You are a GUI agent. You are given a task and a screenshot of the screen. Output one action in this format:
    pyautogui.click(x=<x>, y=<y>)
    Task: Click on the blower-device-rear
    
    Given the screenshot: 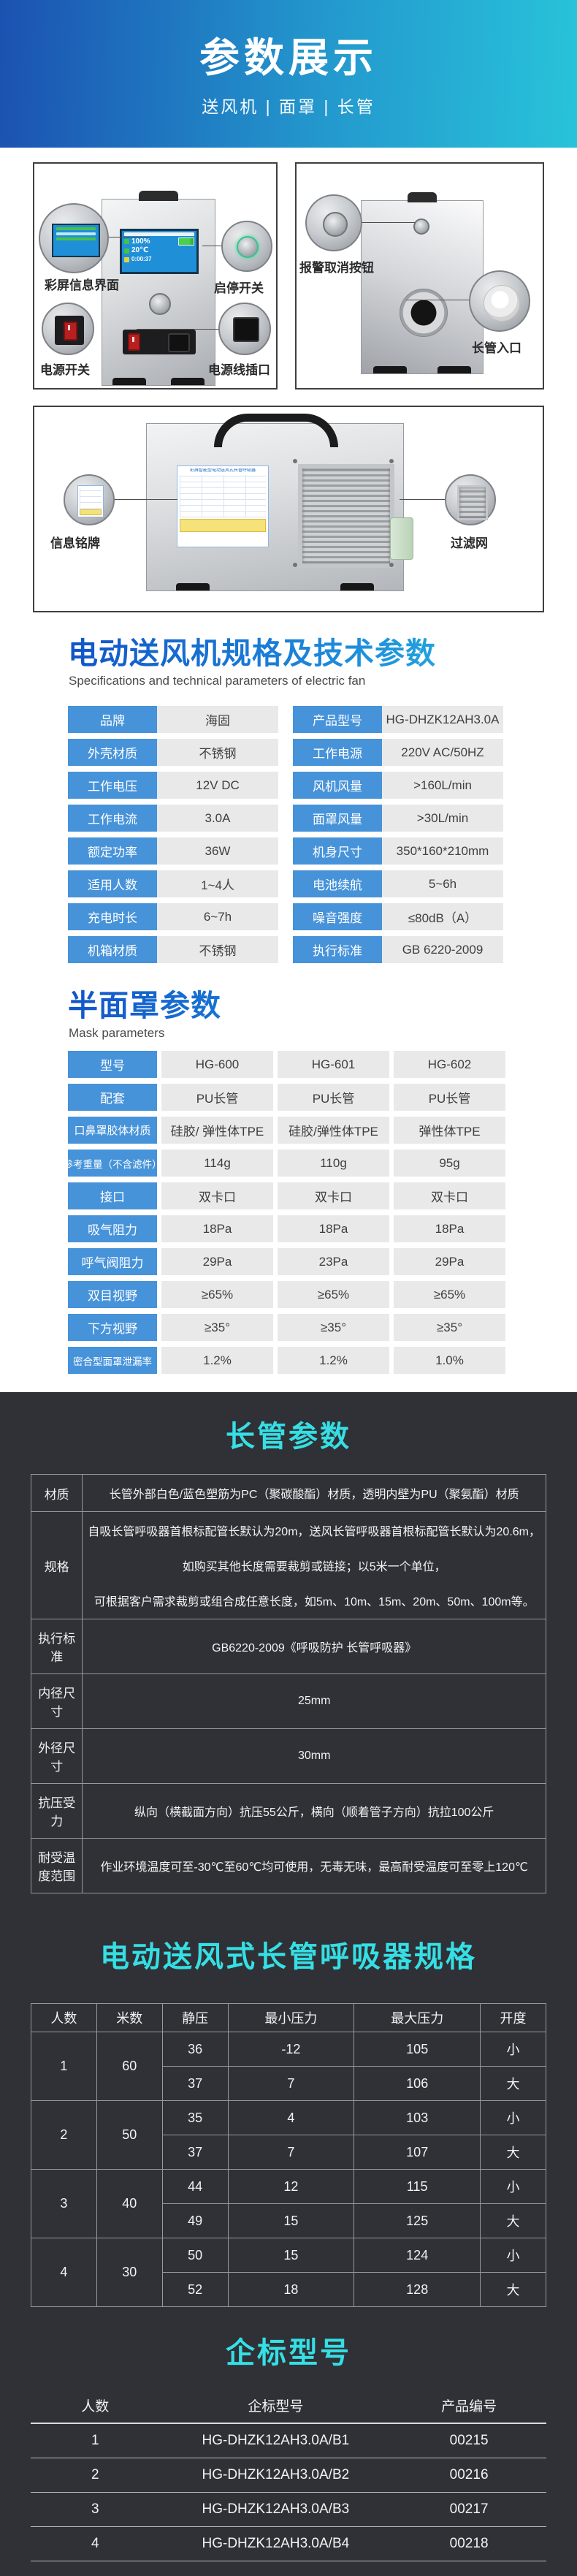 What is the action you would take?
    pyautogui.click(x=422, y=283)
    